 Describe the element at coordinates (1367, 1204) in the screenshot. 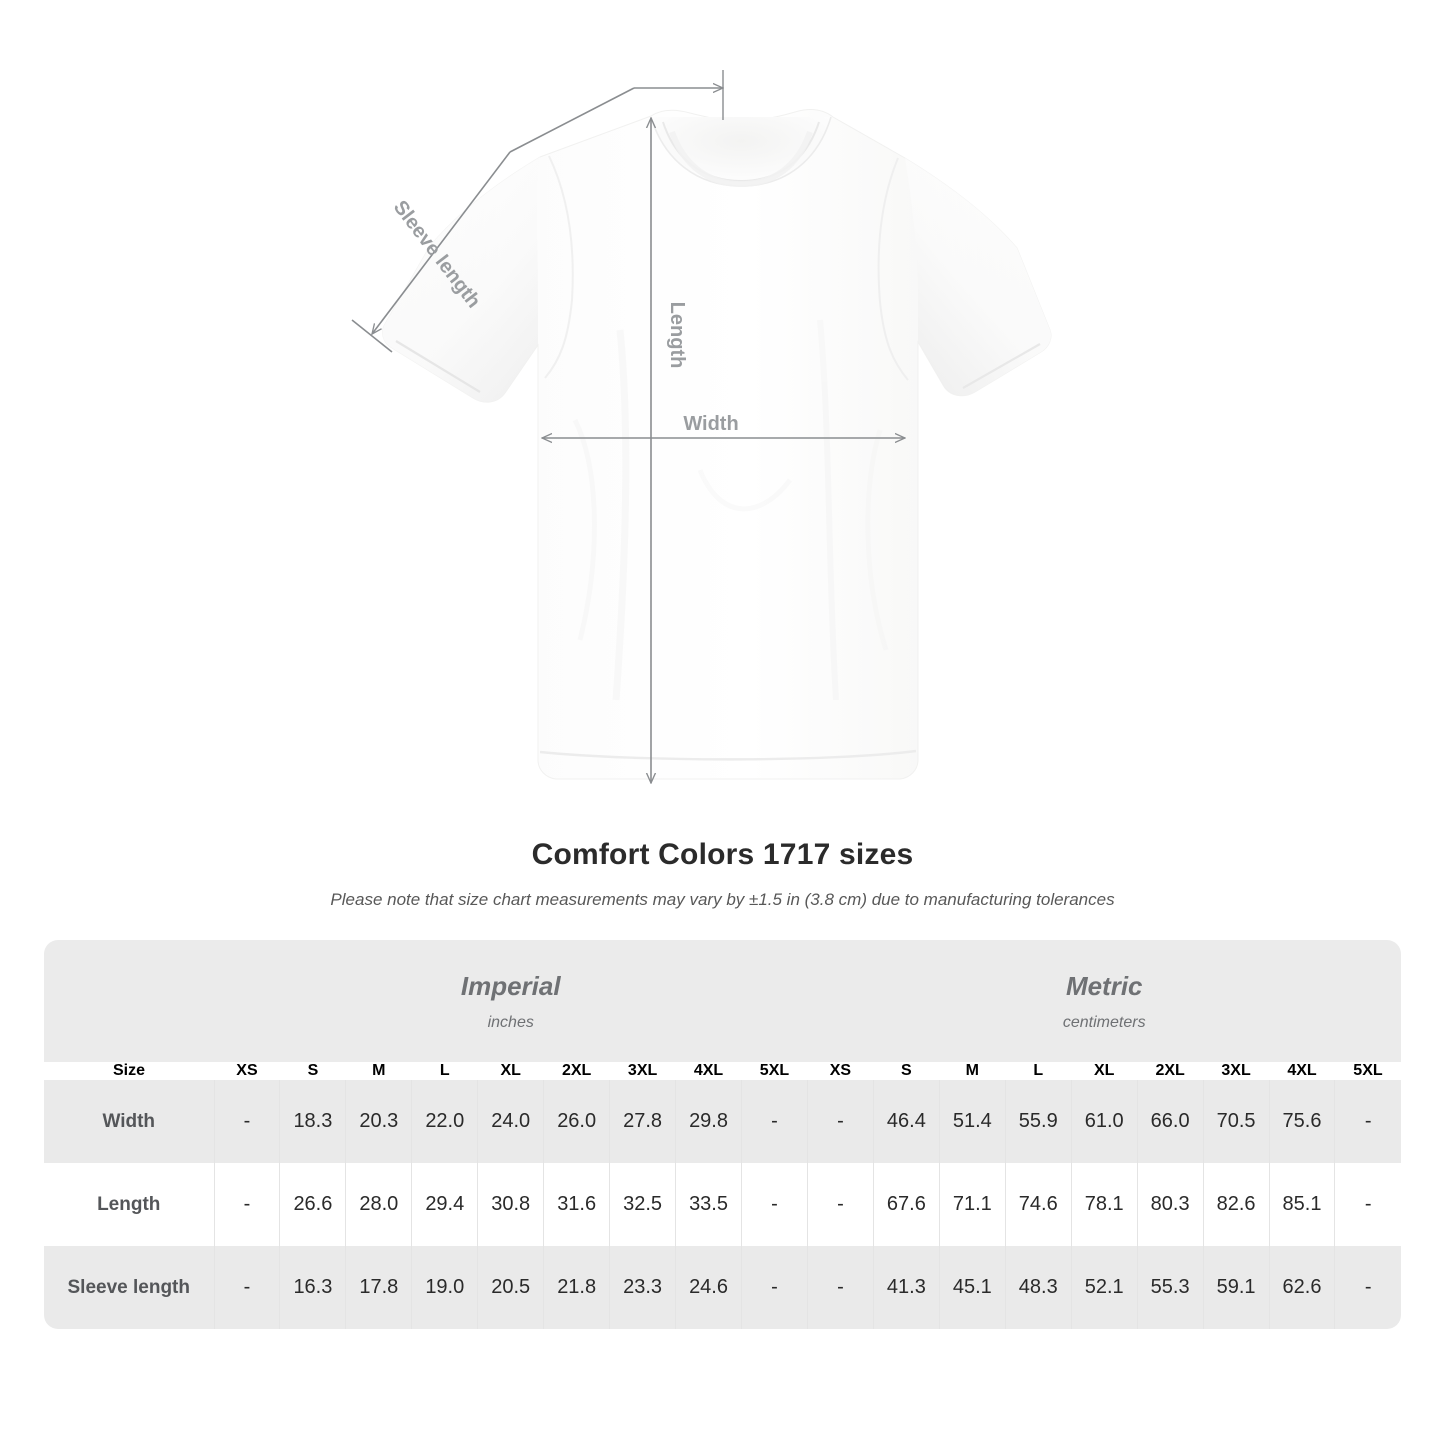

I see `cell-length-5xl-cm: -` at that location.